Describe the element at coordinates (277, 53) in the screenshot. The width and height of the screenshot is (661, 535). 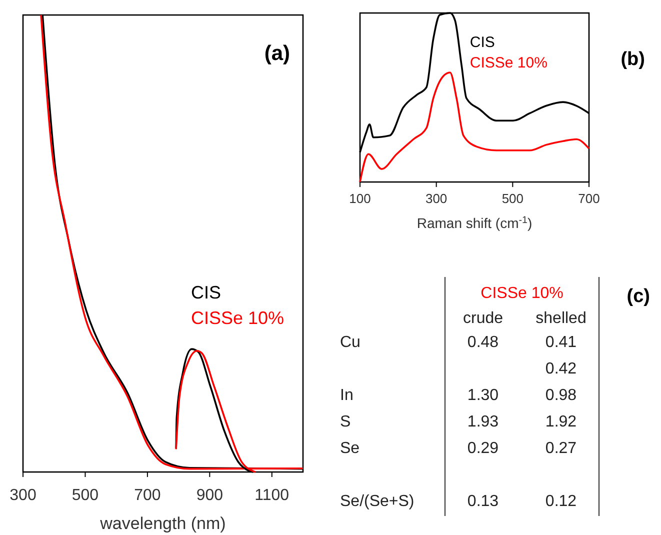
I see `text: (a)` at that location.